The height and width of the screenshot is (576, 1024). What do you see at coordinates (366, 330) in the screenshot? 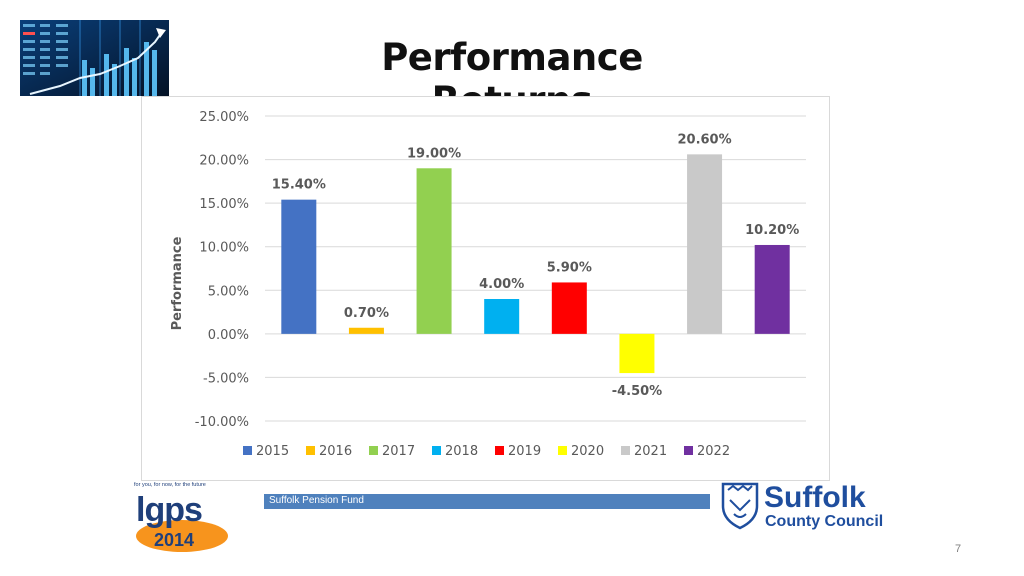
I see `bar-2016` at bounding box center [366, 330].